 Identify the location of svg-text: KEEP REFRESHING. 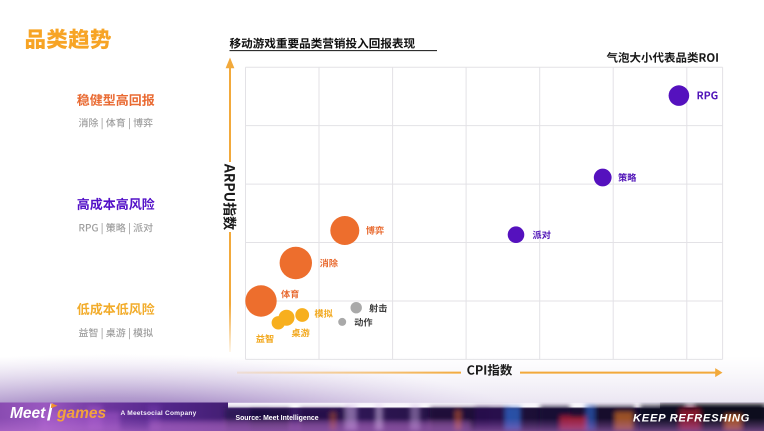
(691, 418).